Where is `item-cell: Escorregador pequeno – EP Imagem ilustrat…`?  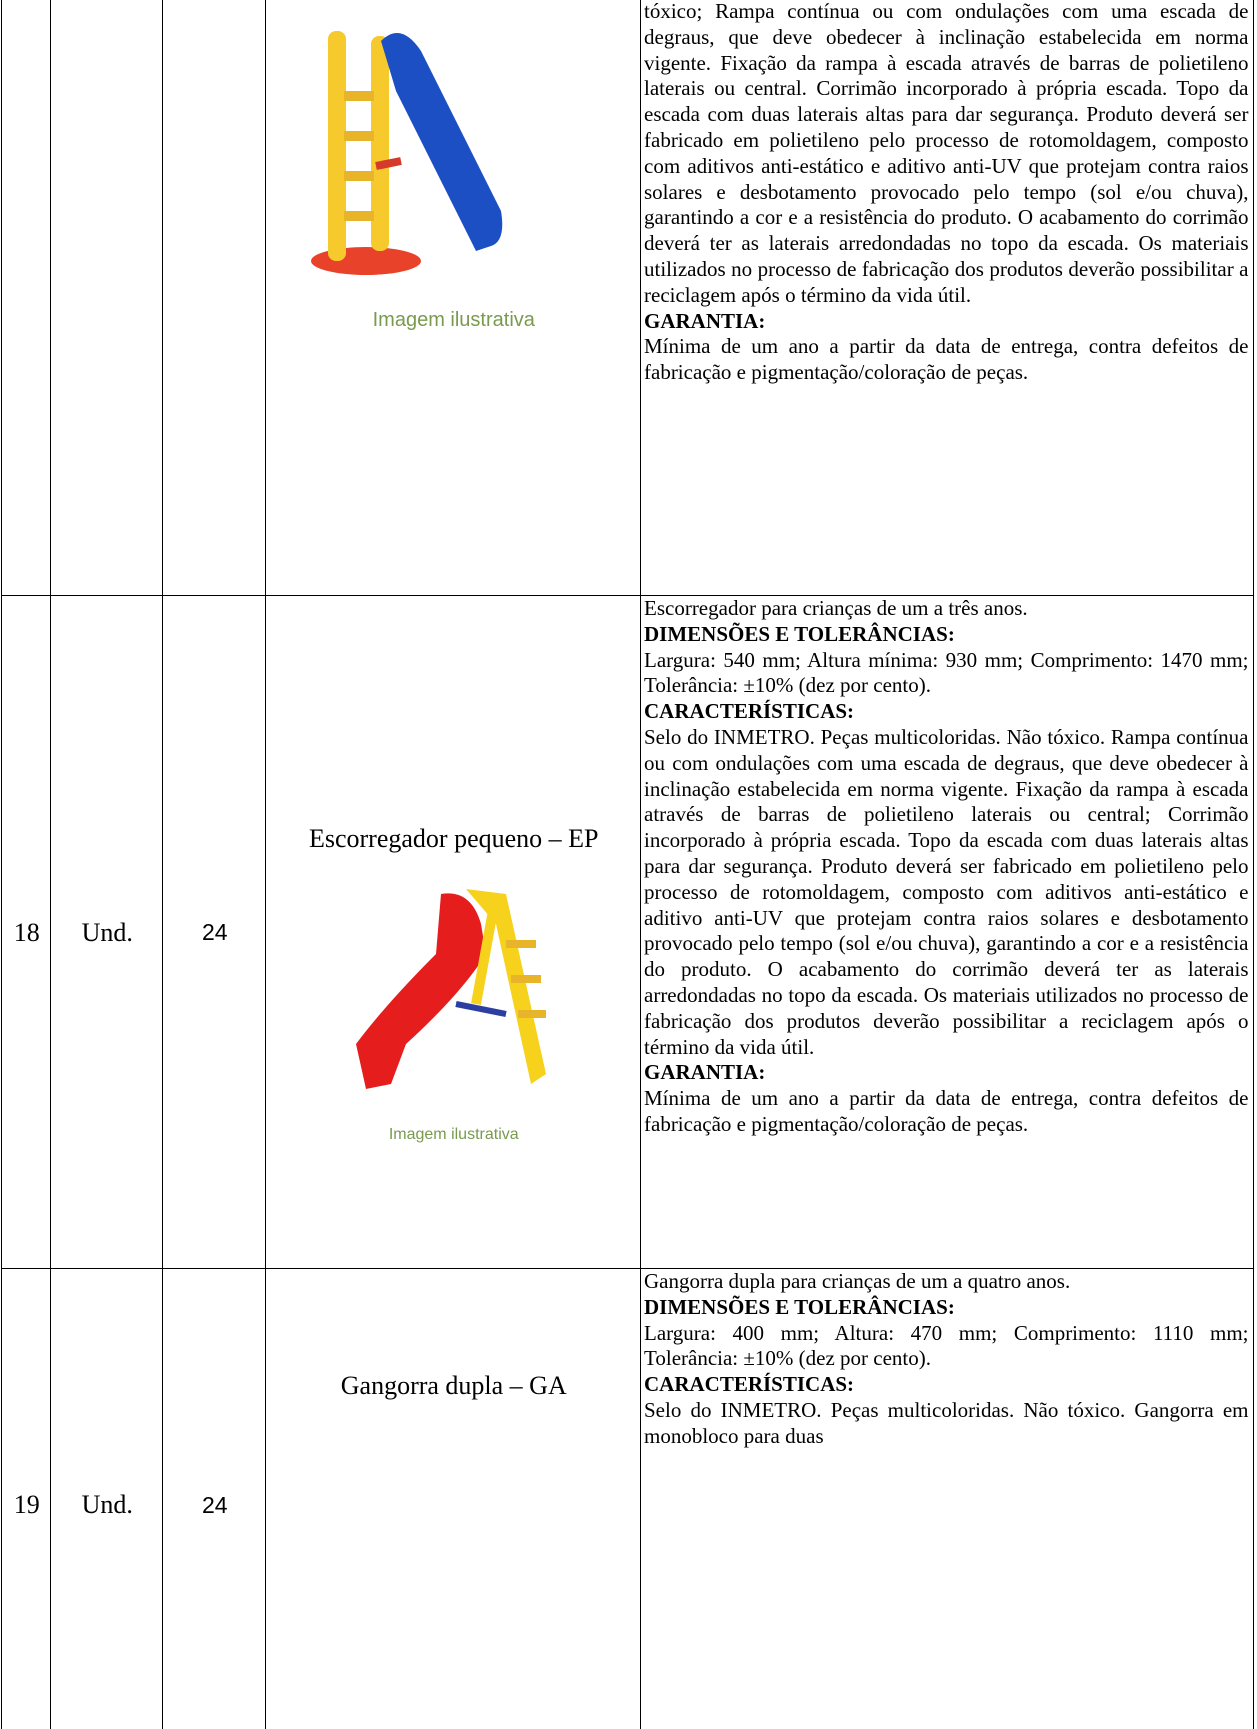 item-cell: Escorregador pequeno – EP Imagem ilustrat… is located at coordinates (453, 932).